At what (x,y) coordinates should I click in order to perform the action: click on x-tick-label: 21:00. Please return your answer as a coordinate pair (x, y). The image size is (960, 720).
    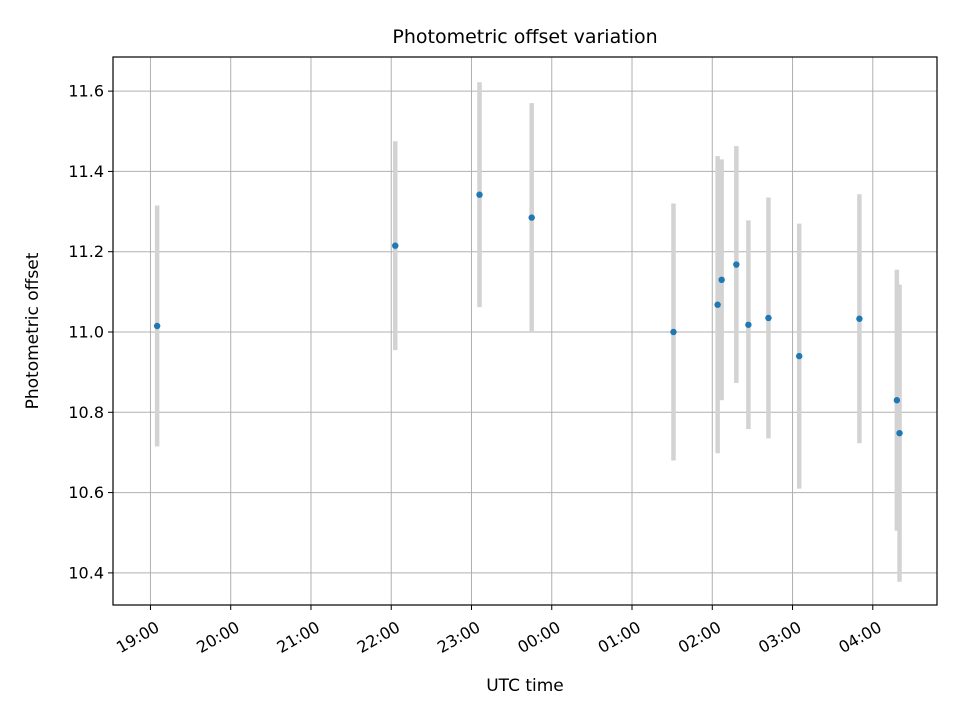
    Looking at the image, I should click on (298, 637).